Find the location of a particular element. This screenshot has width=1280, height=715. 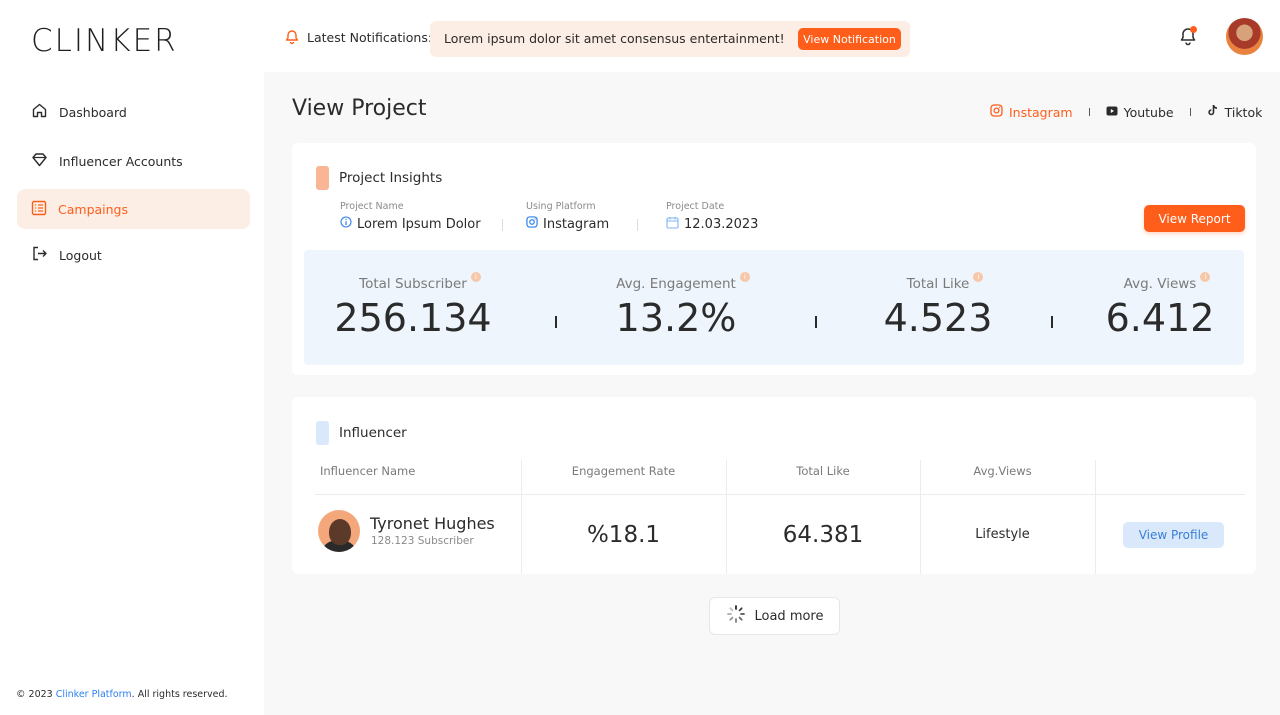

tab-label: Instagram is located at coordinates (1041, 112).